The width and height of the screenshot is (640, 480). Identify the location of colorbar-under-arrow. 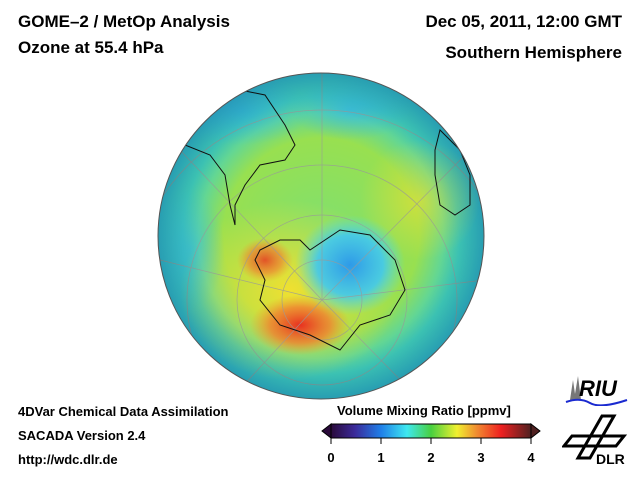
(326, 431).